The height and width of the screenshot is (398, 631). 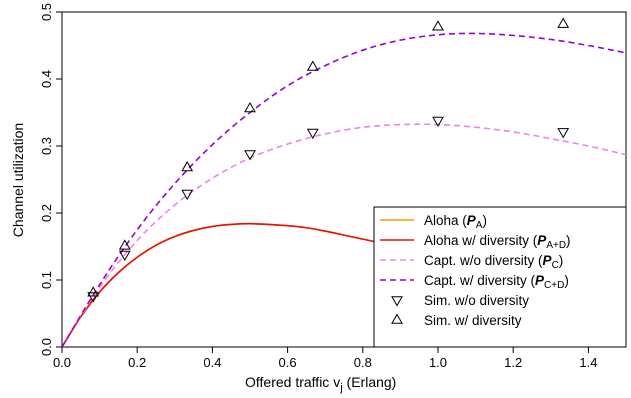 I want to click on legend-item-aloha-w-diversity-p-a-d: Aloha w/ diversity (PA+D), so click(x=475, y=242).